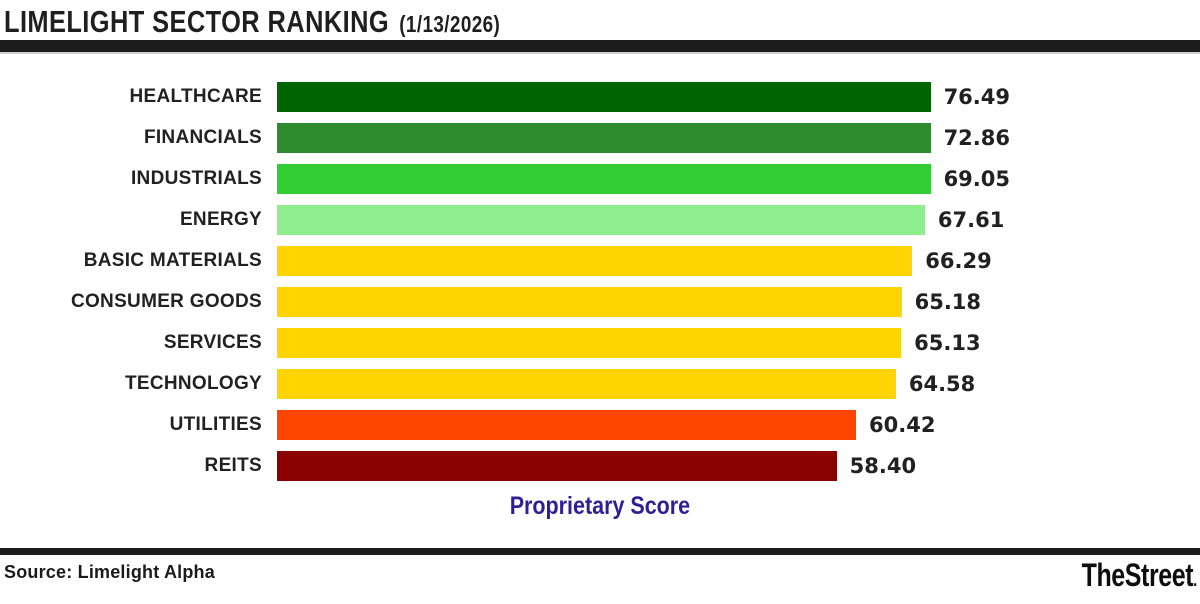  I want to click on bar-row: HEALTHCARE 76.49, so click(600, 96).